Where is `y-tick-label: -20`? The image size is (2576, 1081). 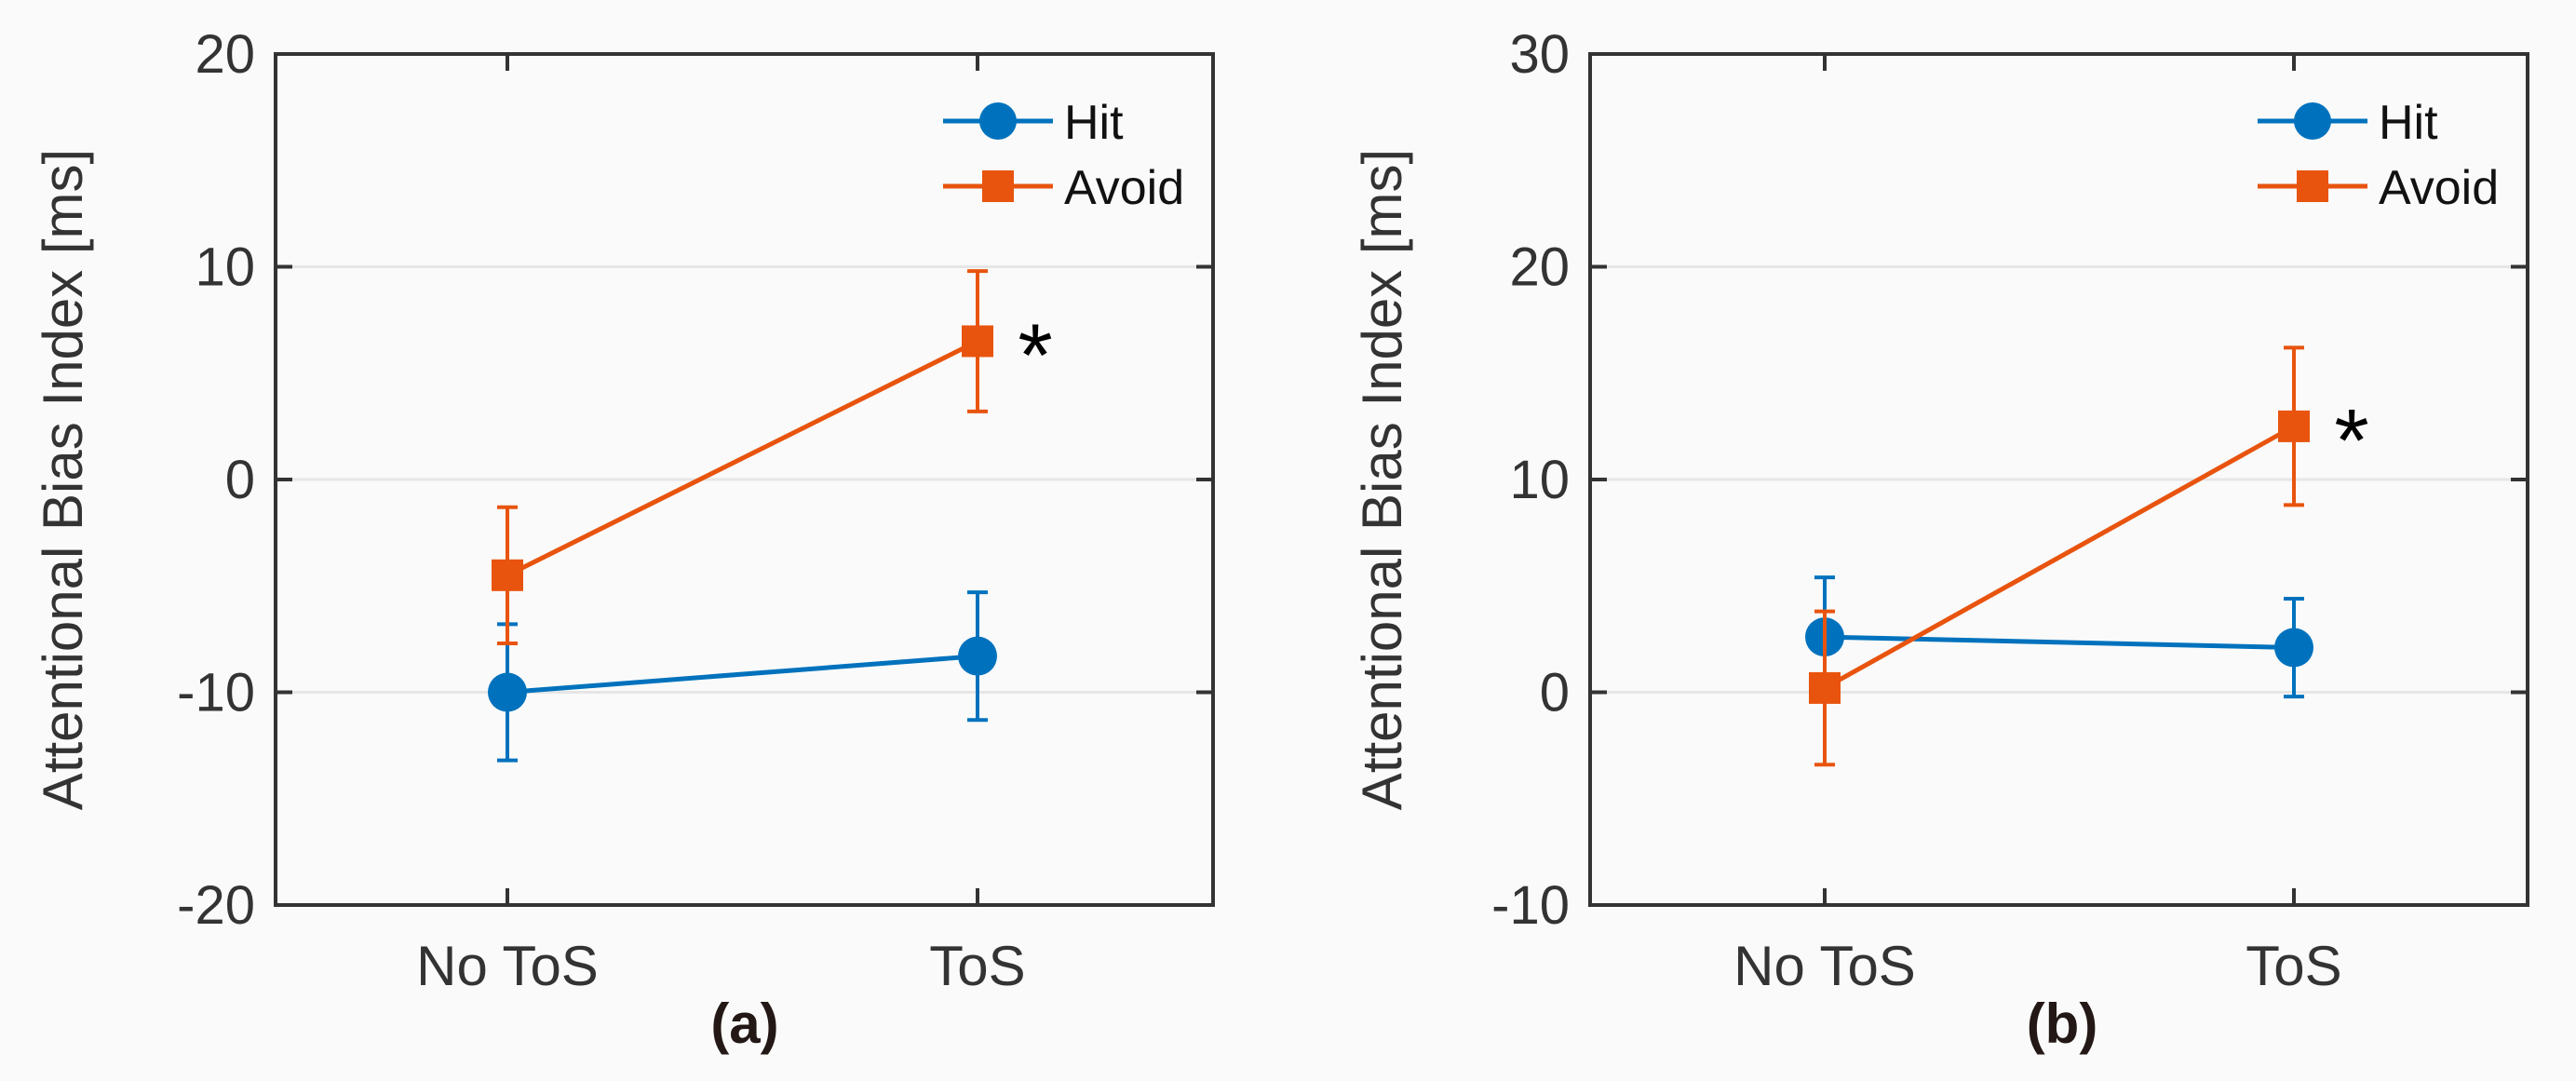
y-tick-label: -20 is located at coordinates (216, 906).